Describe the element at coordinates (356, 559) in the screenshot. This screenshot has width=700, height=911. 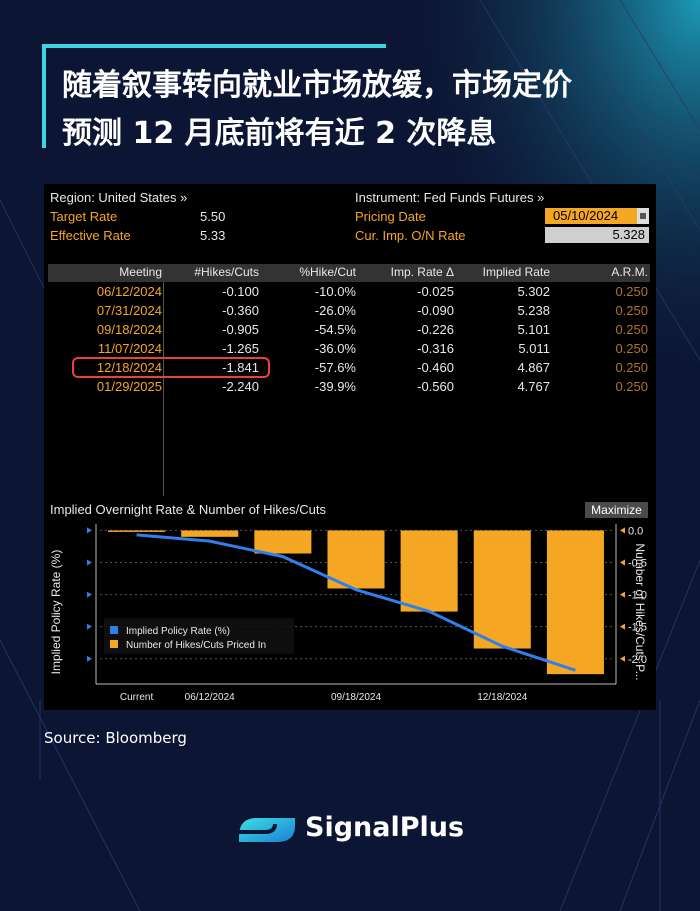
I see `bar-09/18/2024` at that location.